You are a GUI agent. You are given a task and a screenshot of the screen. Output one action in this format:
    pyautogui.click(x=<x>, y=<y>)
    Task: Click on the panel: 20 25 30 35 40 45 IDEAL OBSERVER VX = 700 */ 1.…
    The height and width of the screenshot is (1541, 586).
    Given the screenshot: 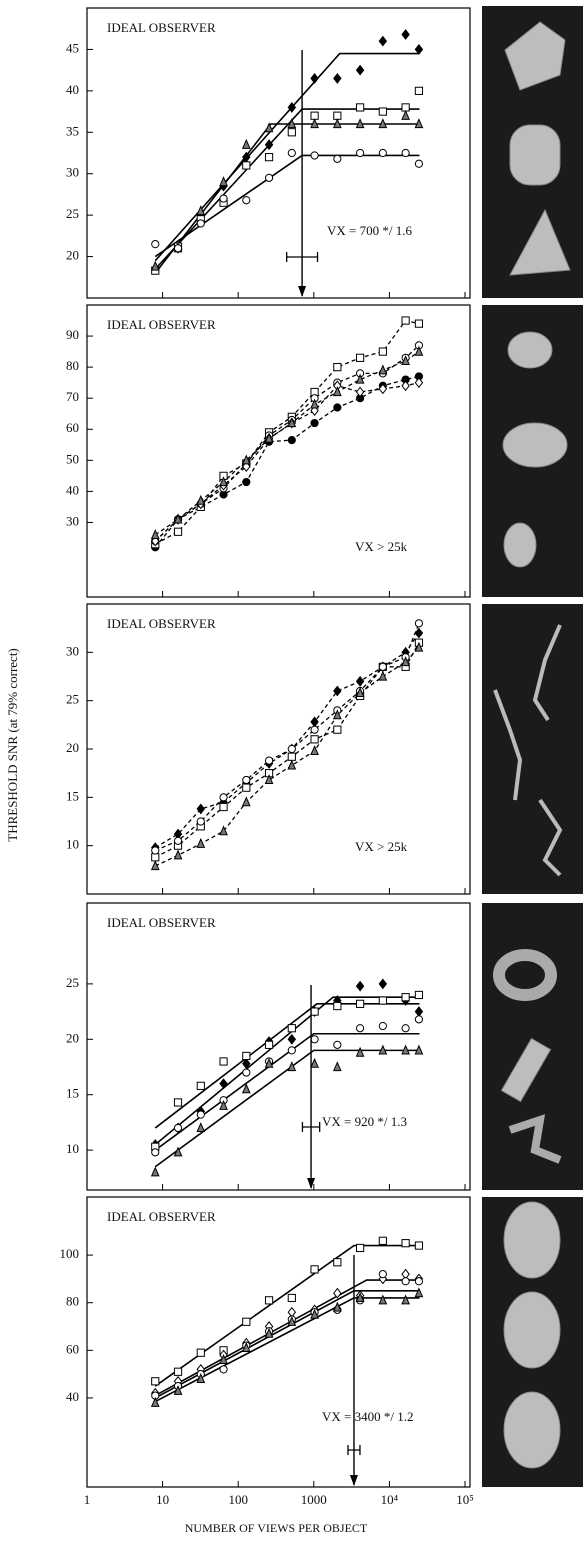 What is the action you would take?
    pyautogui.click(x=268, y=153)
    